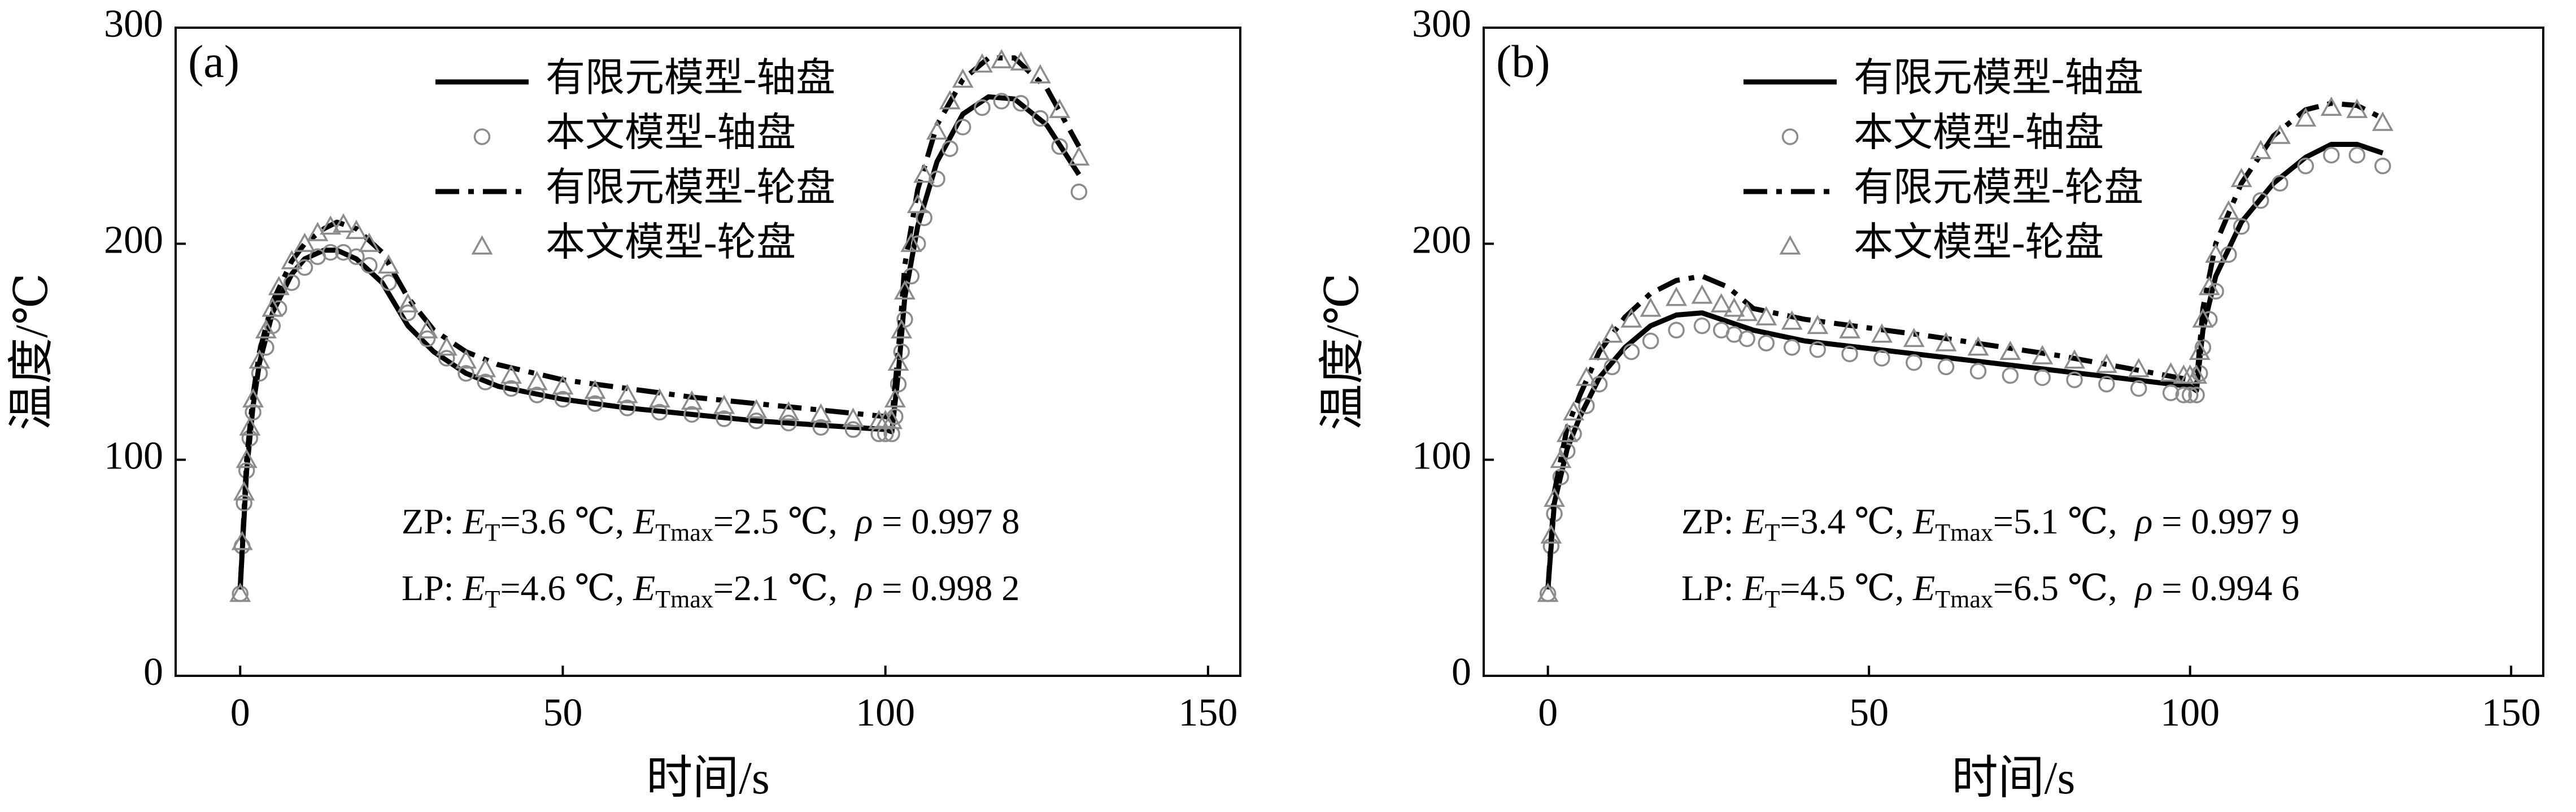 This screenshot has width=2576, height=812. Describe the element at coordinates (2014, 778) in the screenshot. I see `x-axis-label: 时间/s` at that location.